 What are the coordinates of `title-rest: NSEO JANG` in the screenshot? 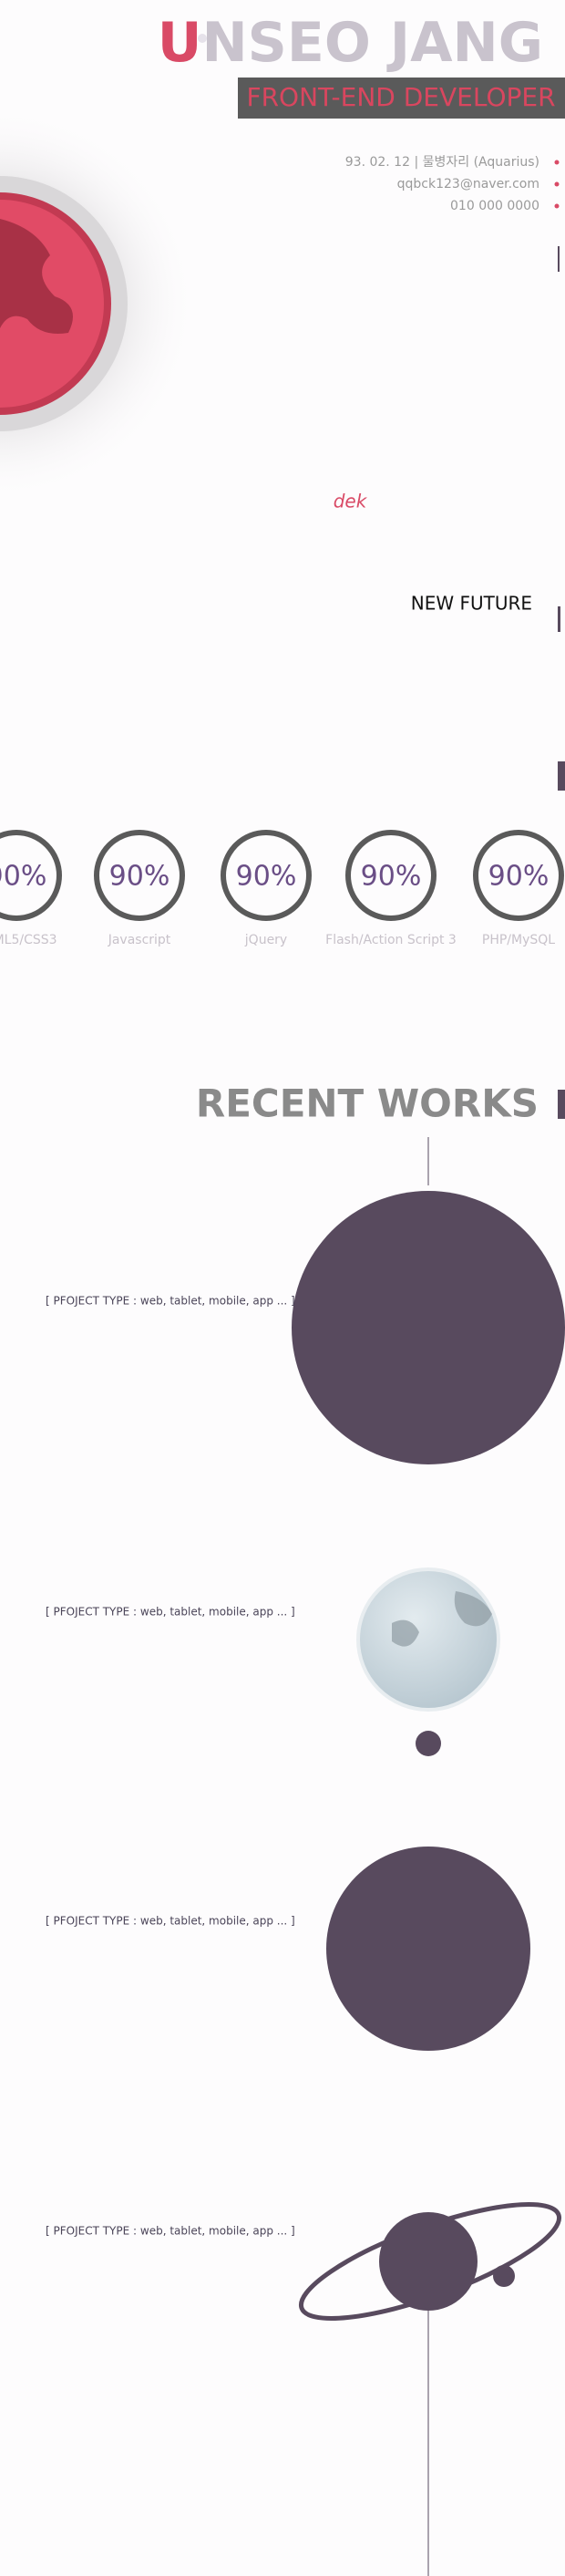 It's located at (372, 43).